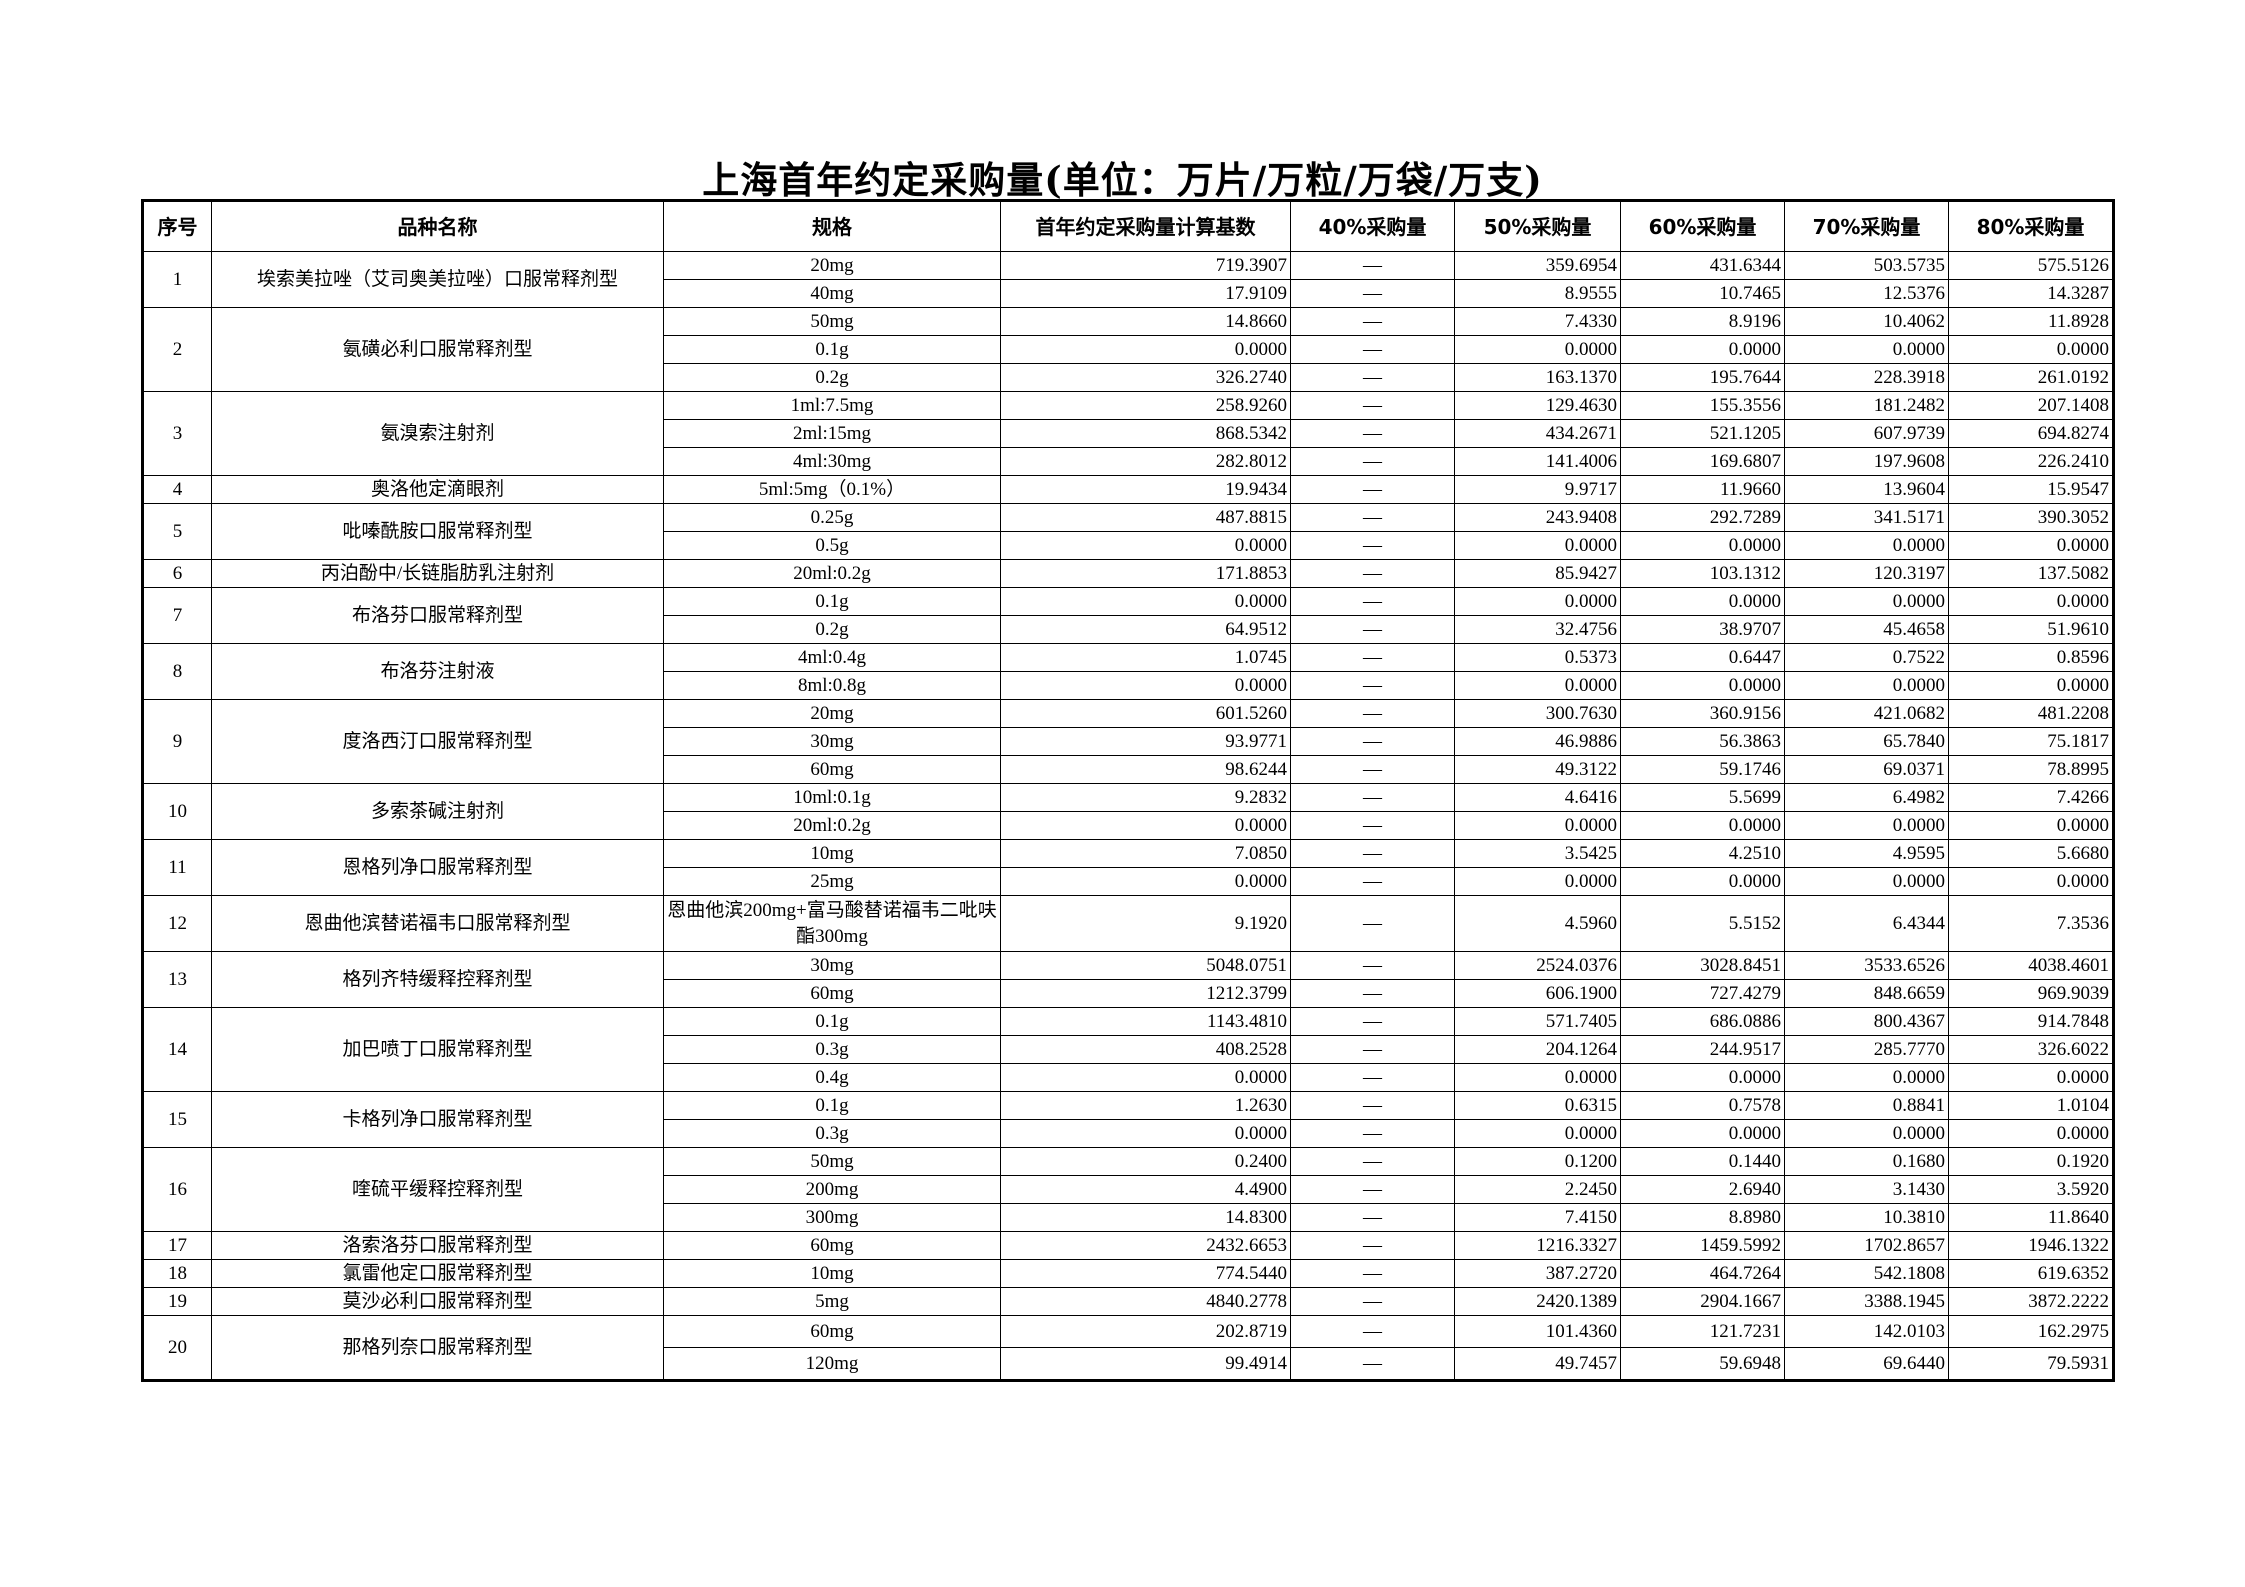 Image resolution: width=2245 pixels, height=1587 pixels. Describe the element at coordinates (437, 979) in the screenshot. I see `drug-name: 格列齐特缓释控释剂型` at that location.